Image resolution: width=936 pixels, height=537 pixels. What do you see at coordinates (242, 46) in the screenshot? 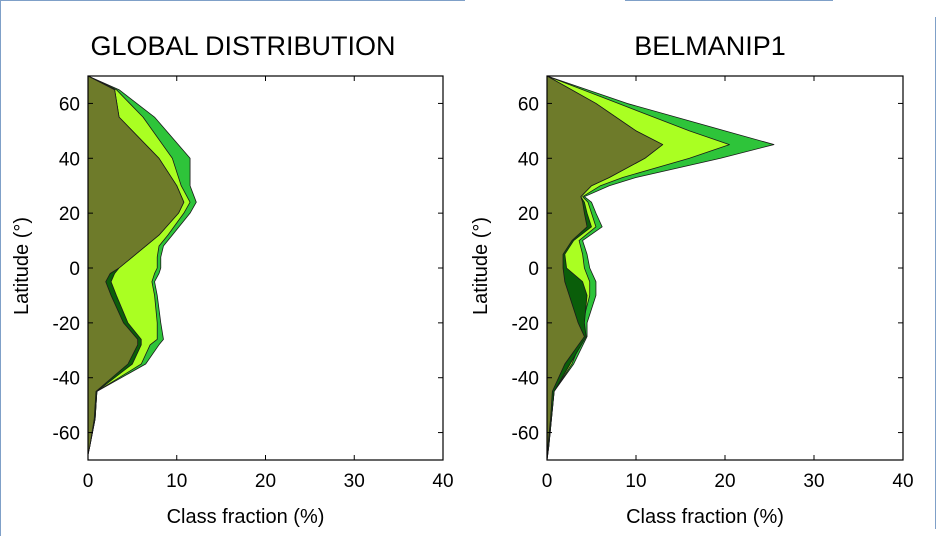
I see `chart-title: GLOBAL DISTRIBUTION` at bounding box center [242, 46].